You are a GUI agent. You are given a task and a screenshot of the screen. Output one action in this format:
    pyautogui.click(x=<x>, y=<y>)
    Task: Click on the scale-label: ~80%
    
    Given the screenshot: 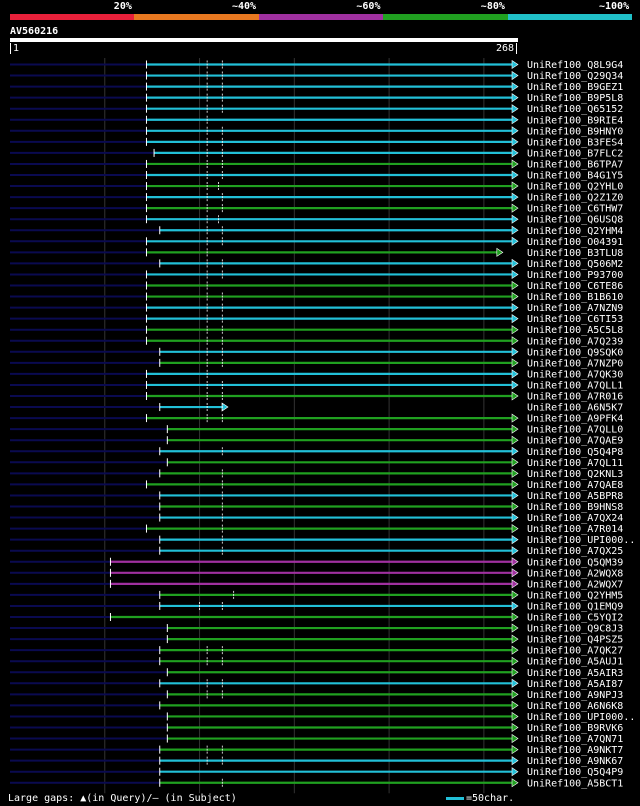 What is the action you would take?
    pyautogui.click(x=492, y=6)
    